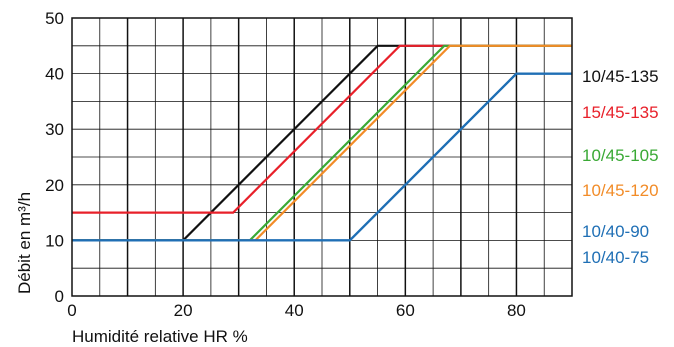 Image resolution: width=674 pixels, height=347 pixels. I want to click on legend-entry-0: 10/45-135, so click(620, 76).